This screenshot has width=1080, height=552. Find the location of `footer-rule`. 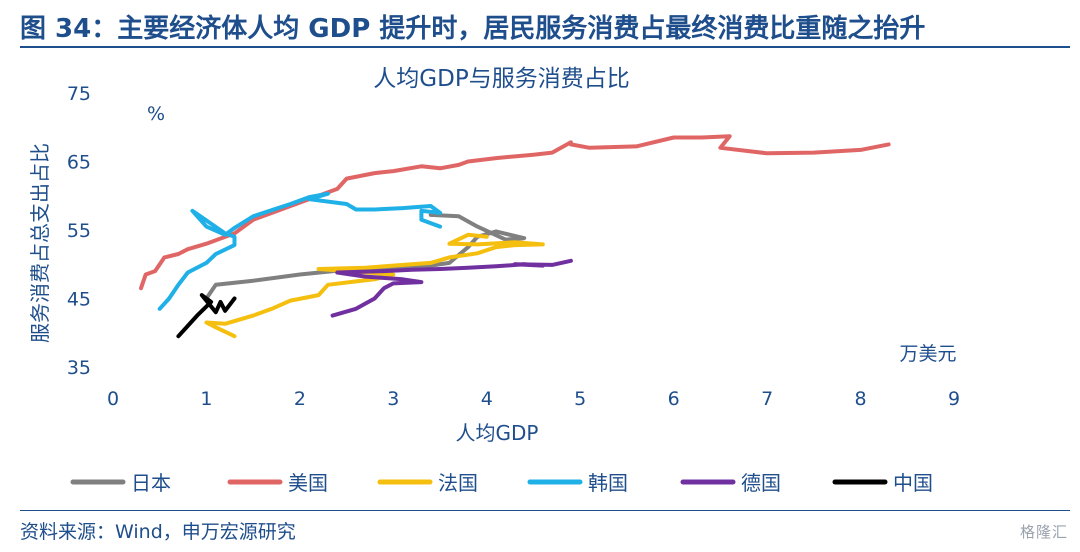

footer-rule is located at coordinates (545, 510).